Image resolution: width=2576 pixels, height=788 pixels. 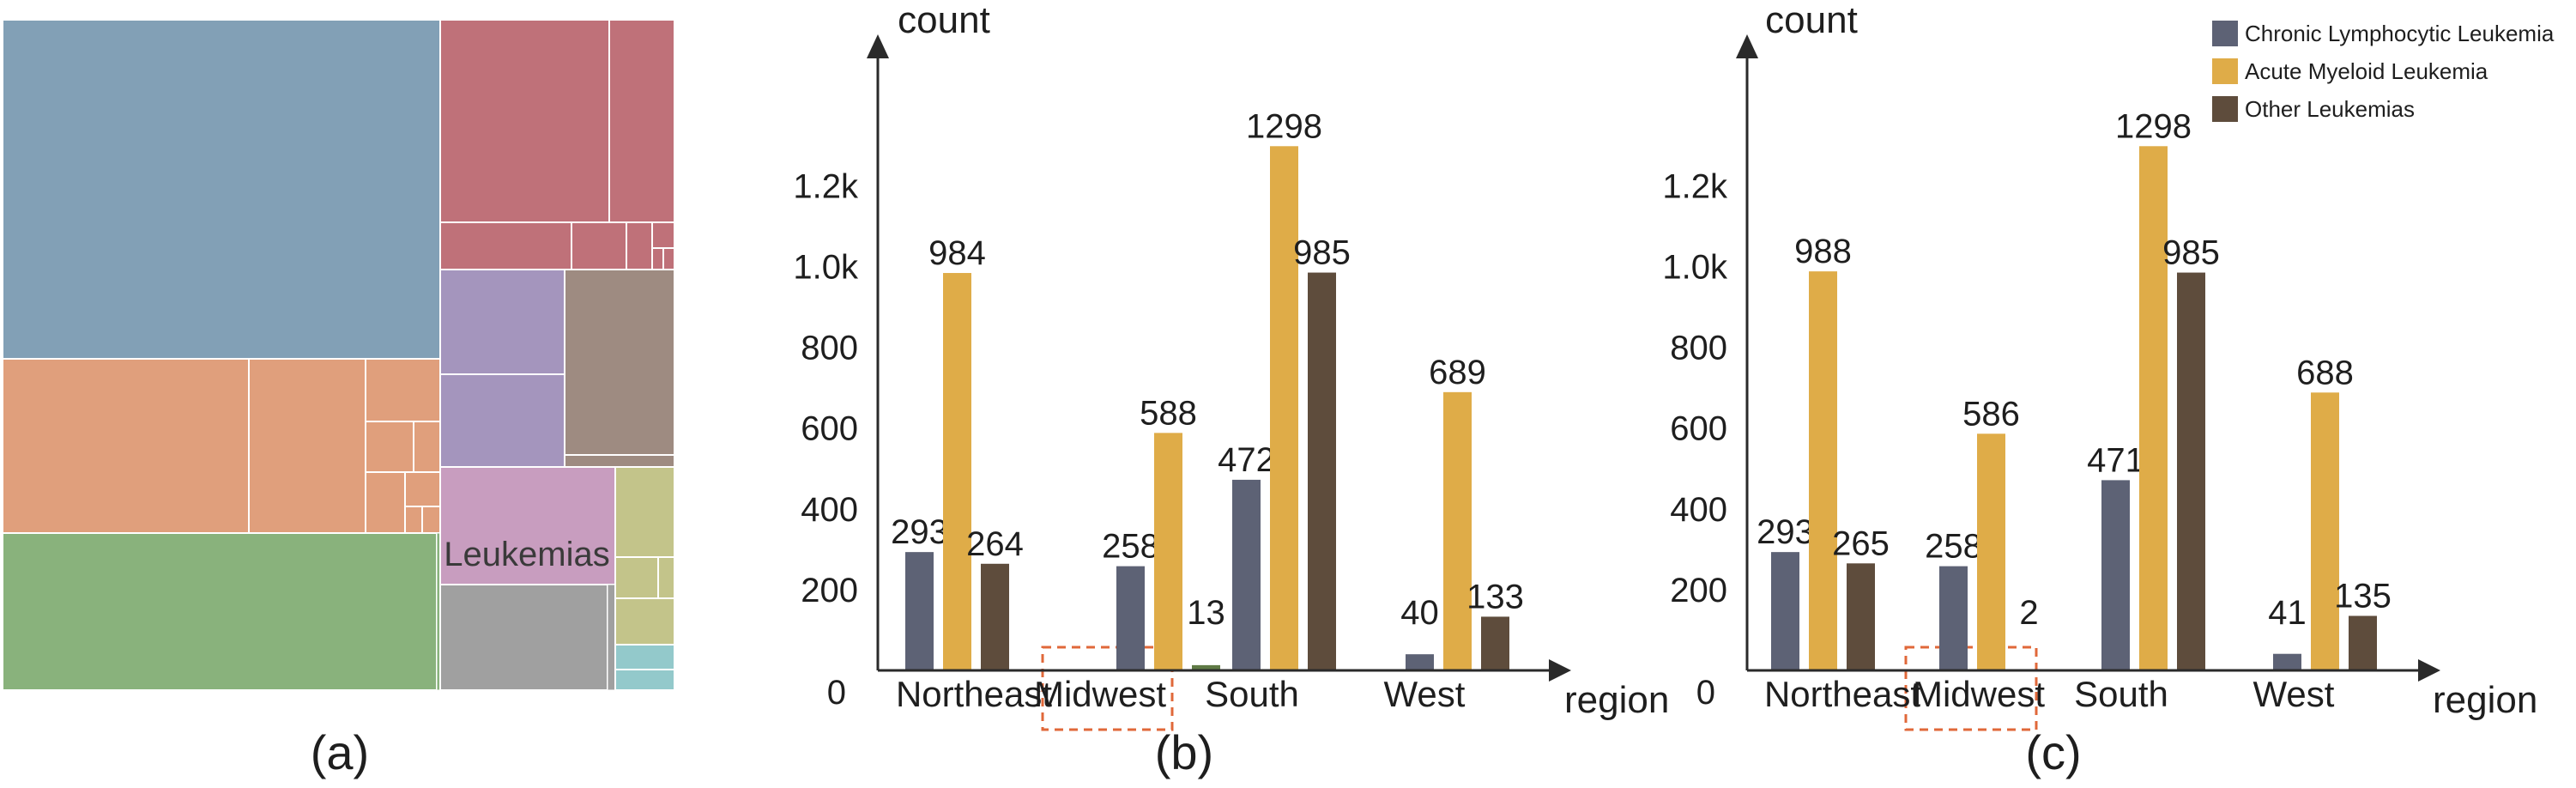 What do you see at coordinates (1695, 268) in the screenshot?
I see `y-tick-label: 1.0k` at bounding box center [1695, 268].